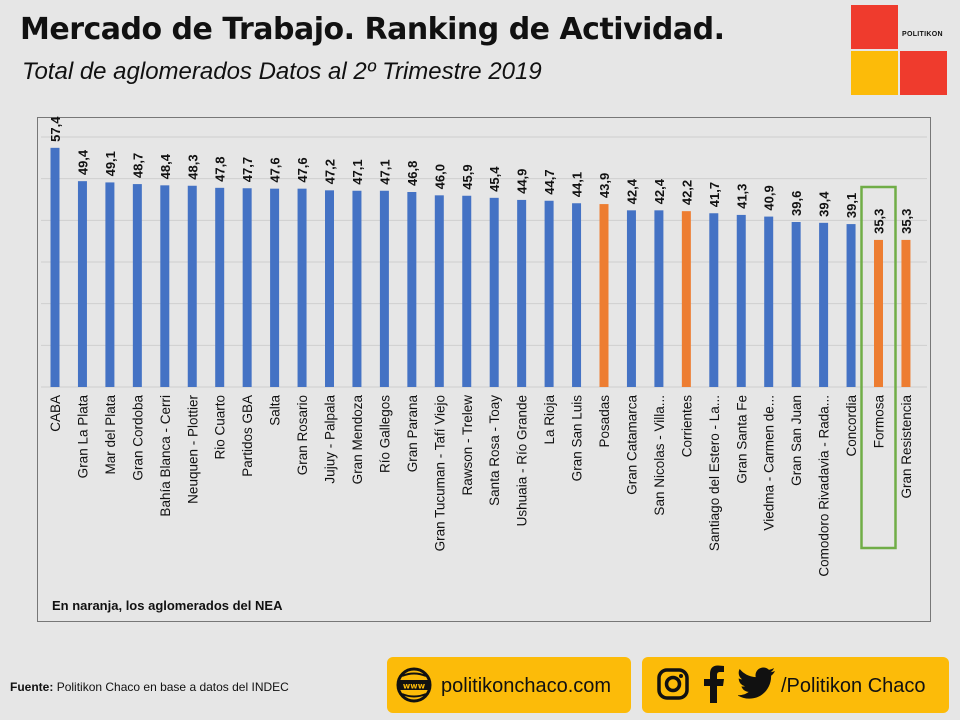 The width and height of the screenshot is (960, 720). I want to click on category-label: Gran Catamarca, so click(631, 445).